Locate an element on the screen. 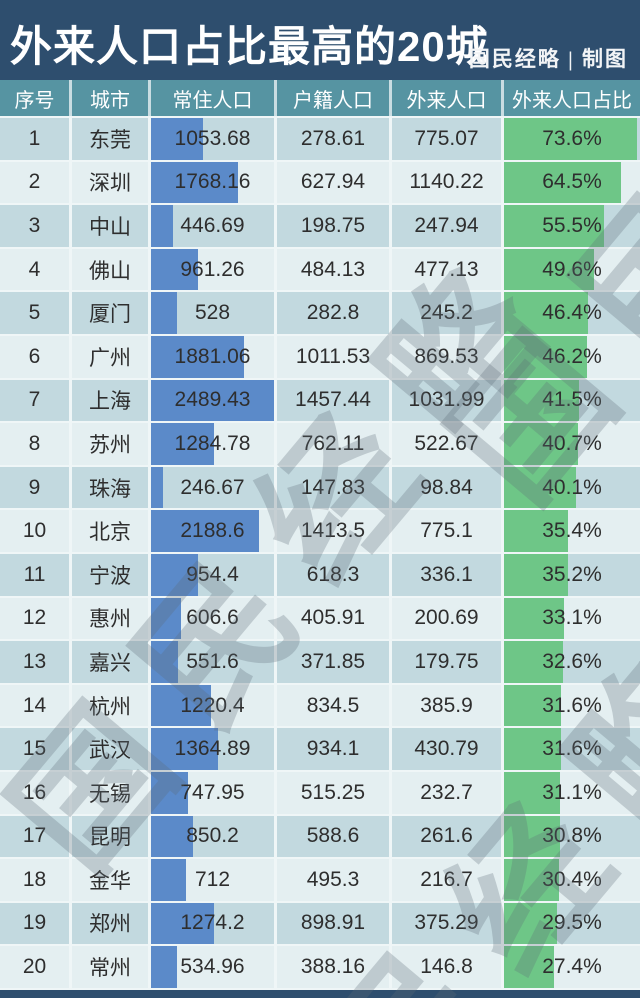  pct-value: 27.4% is located at coordinates (572, 967).